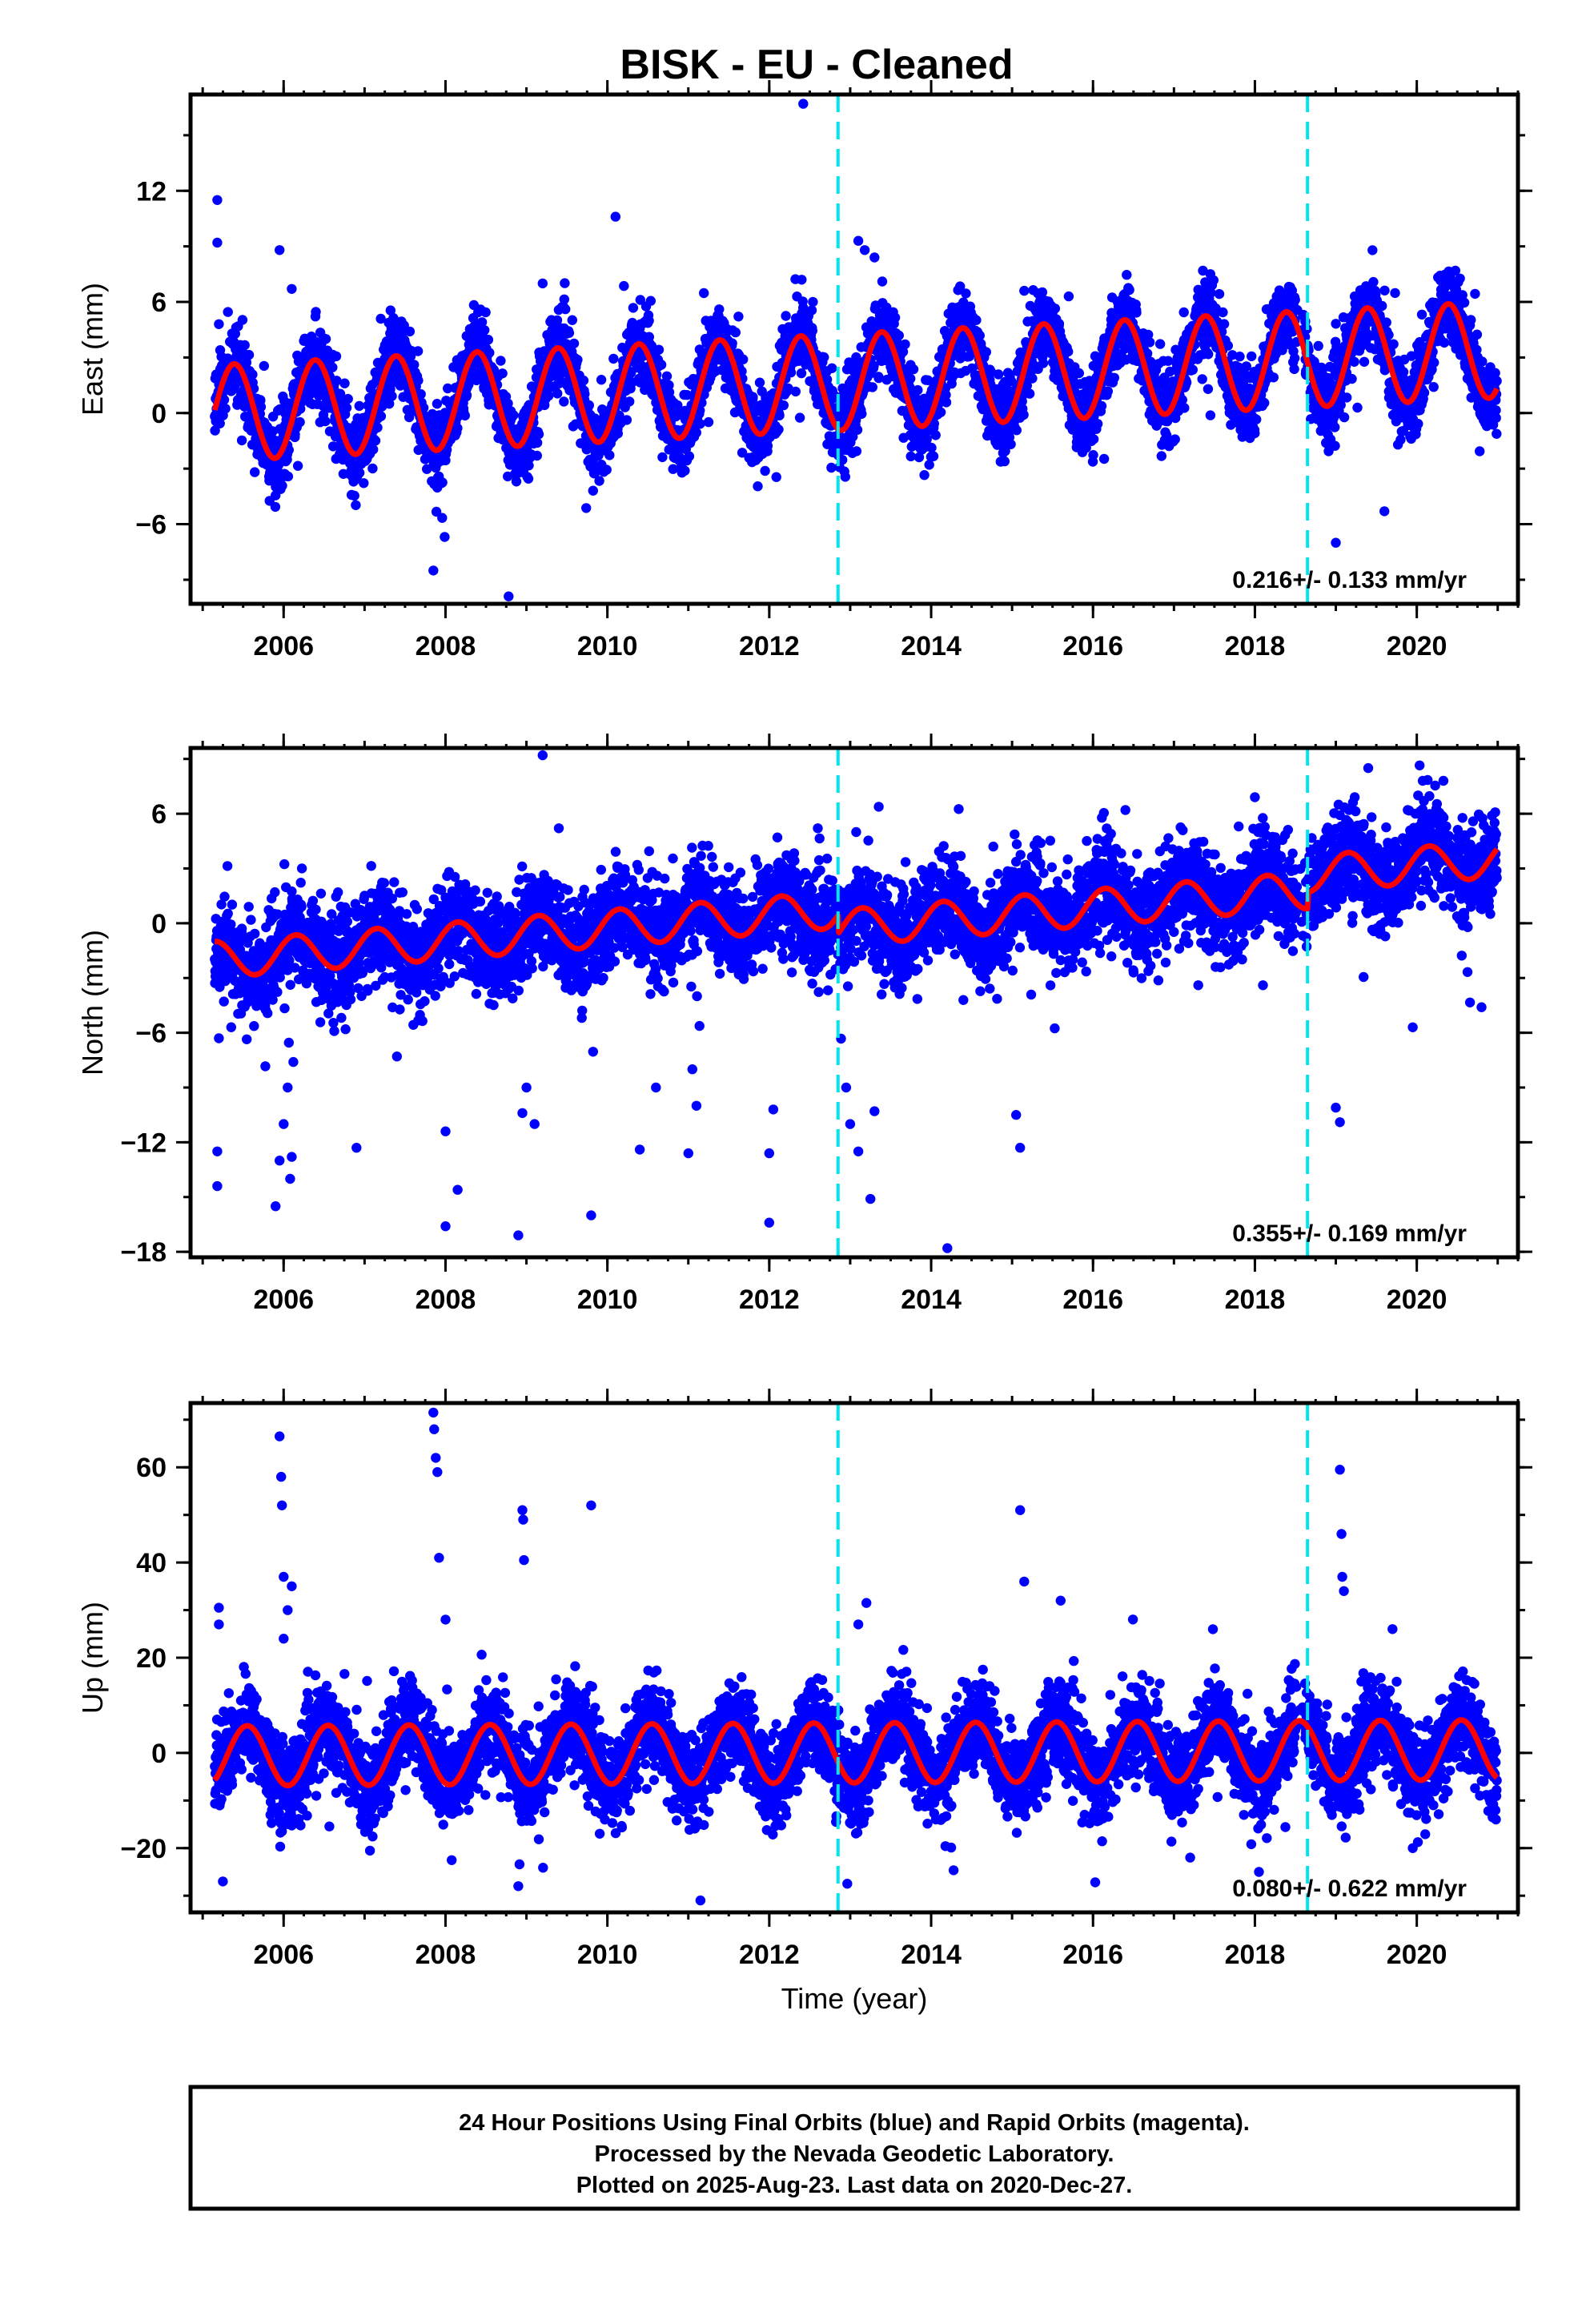 Image resolution: width=1582 pixels, height=2324 pixels. I want to click on up-ytick-label: −20, so click(144, 1849).